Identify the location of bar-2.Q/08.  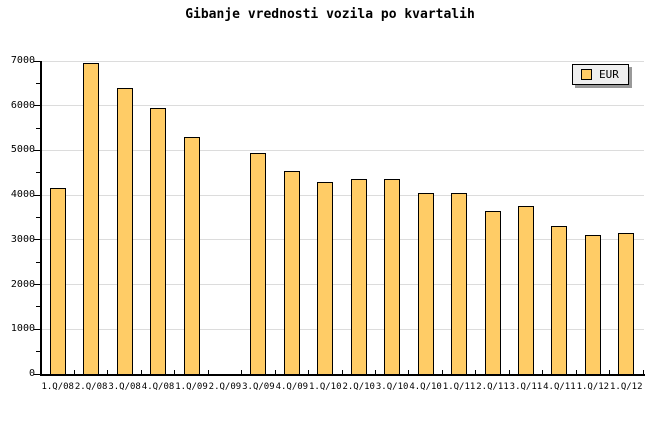
(91, 218).